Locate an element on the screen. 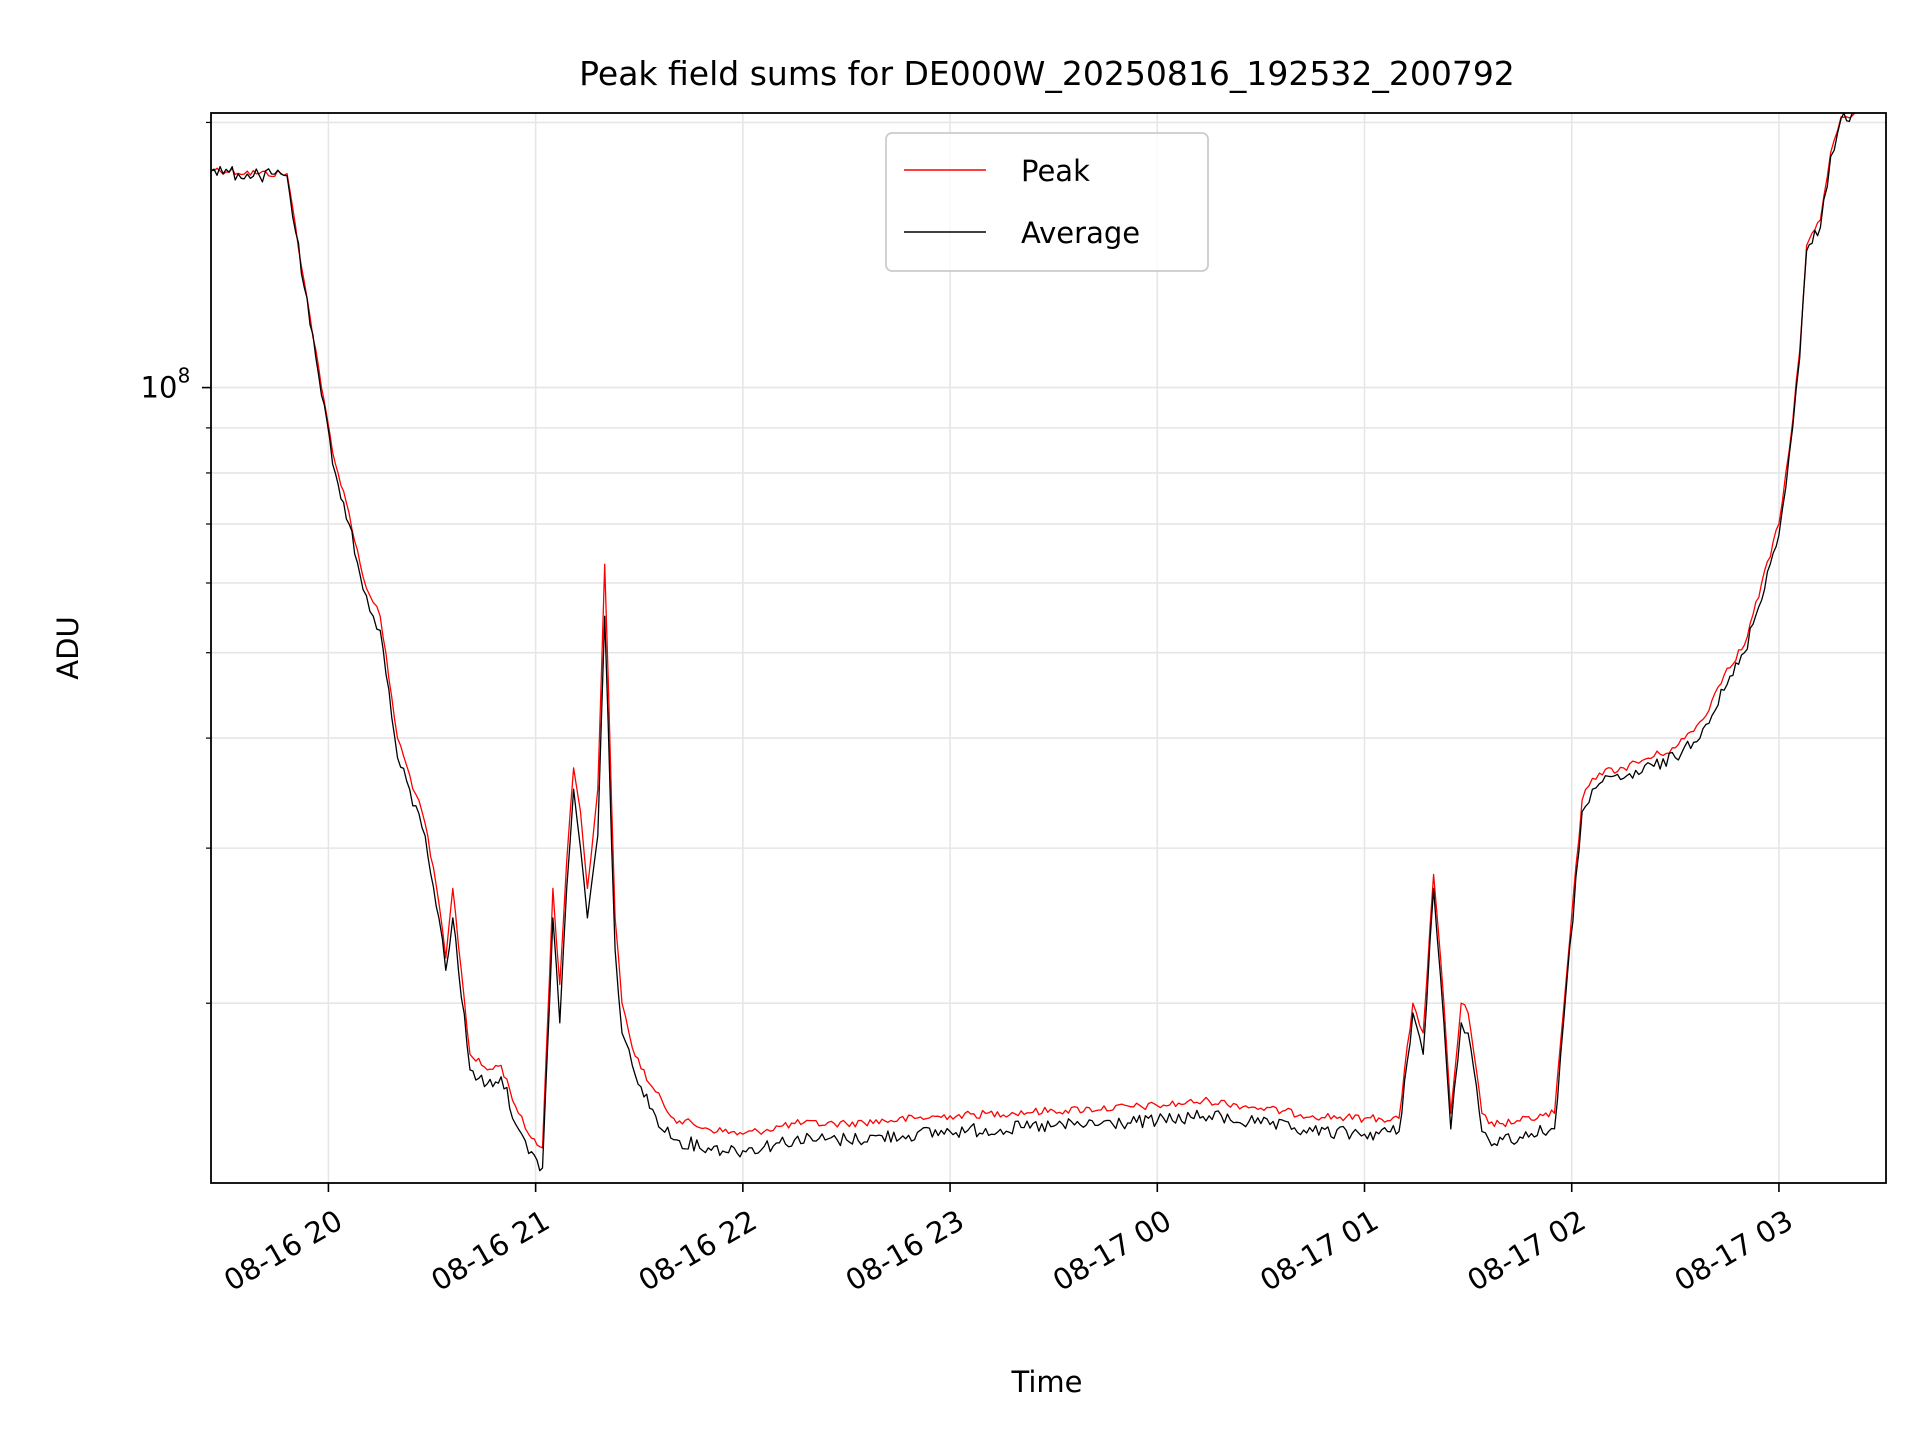 The height and width of the screenshot is (1440, 1920). y-axis-ticks: 10 8 is located at coordinates (176, 562).